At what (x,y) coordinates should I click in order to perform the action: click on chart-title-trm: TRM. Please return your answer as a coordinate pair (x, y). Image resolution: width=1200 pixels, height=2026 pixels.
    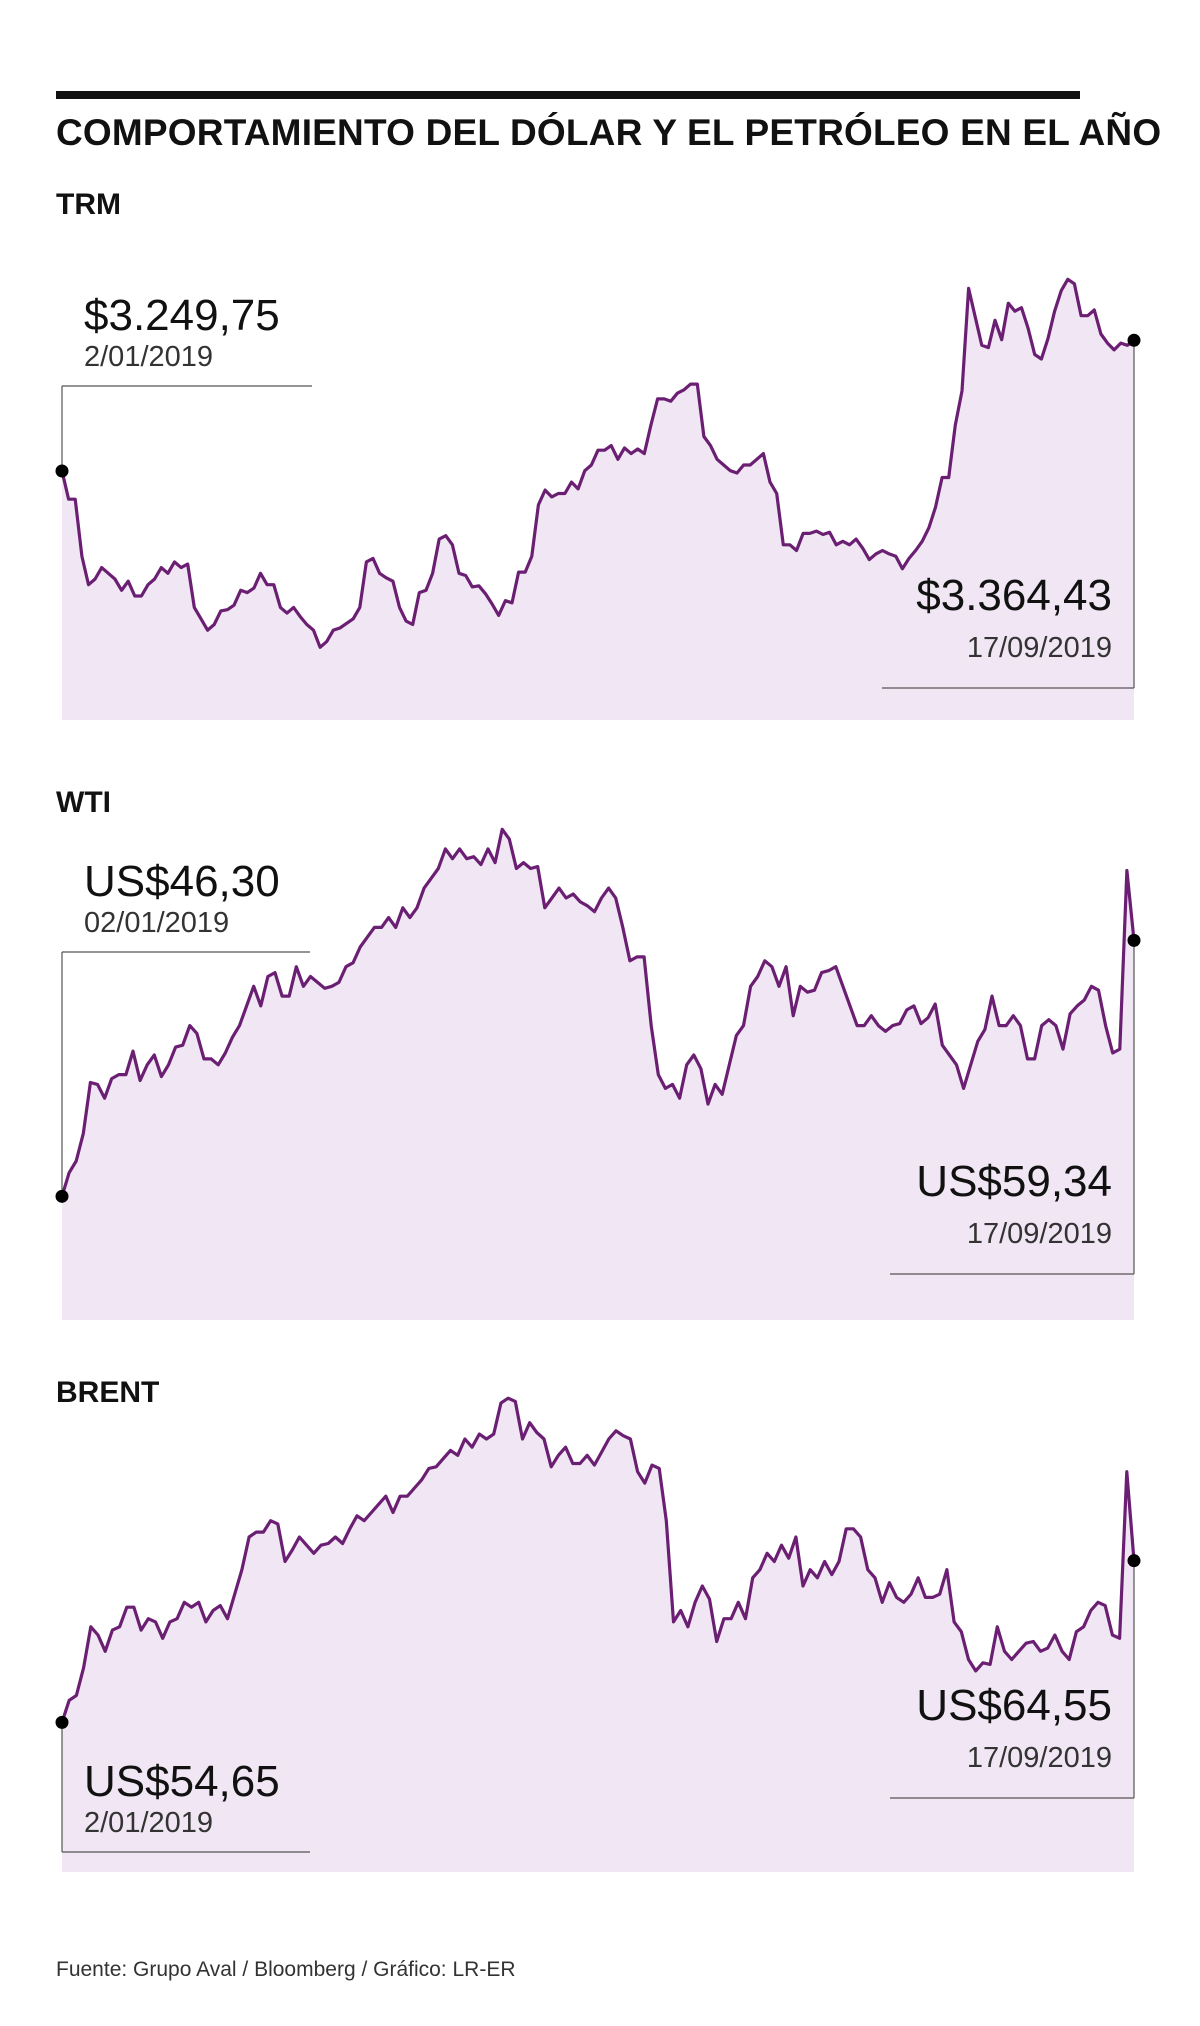
    Looking at the image, I should click on (88, 204).